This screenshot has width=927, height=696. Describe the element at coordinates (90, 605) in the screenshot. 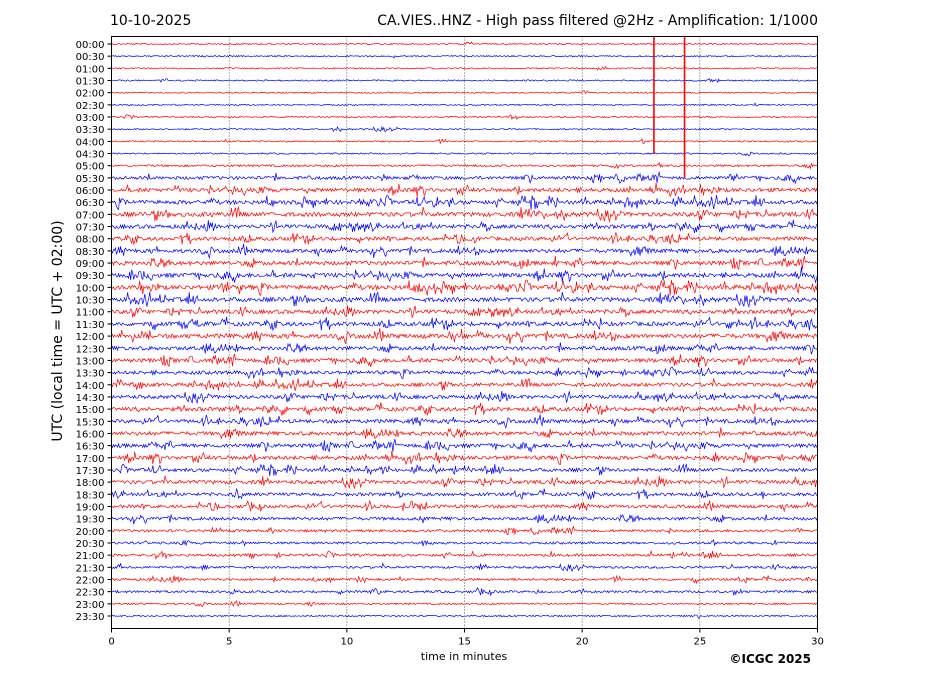

I see `y-tick-label: 23:00` at that location.